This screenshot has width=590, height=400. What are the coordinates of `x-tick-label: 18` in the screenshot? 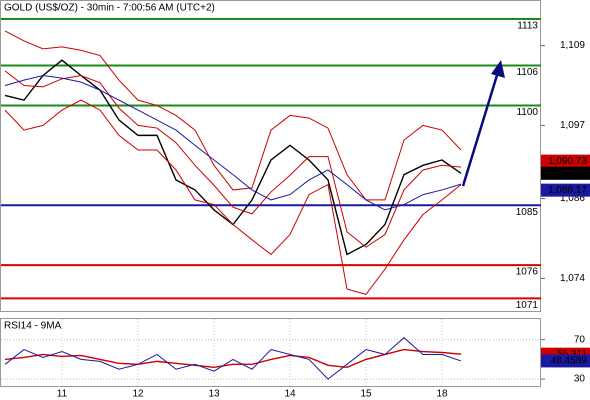 It's located at (442, 394).